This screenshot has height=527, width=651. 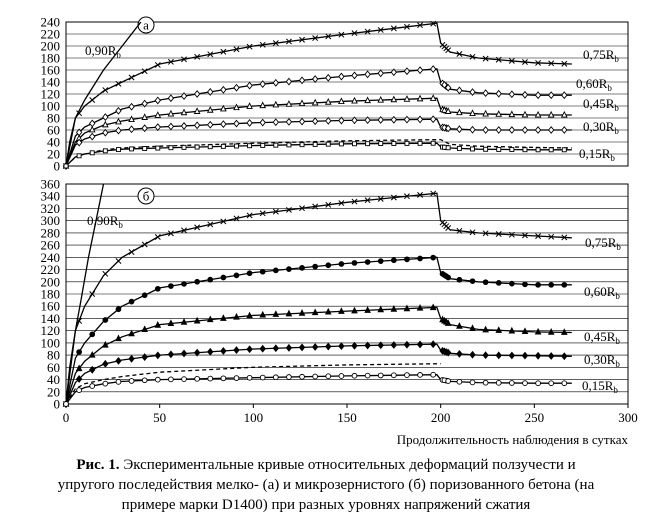 I want to click on series-label-text: 0,30R, so click(x=599, y=126).